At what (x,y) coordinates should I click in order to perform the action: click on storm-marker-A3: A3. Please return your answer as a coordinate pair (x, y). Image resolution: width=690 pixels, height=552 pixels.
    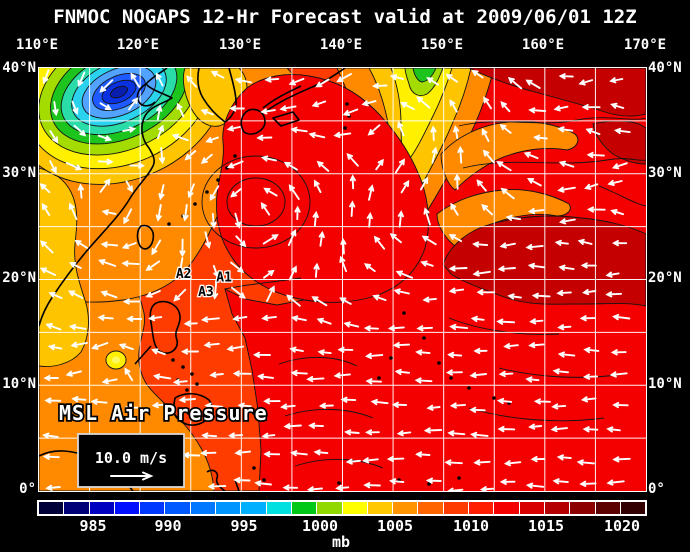
    Looking at the image, I should click on (206, 292).